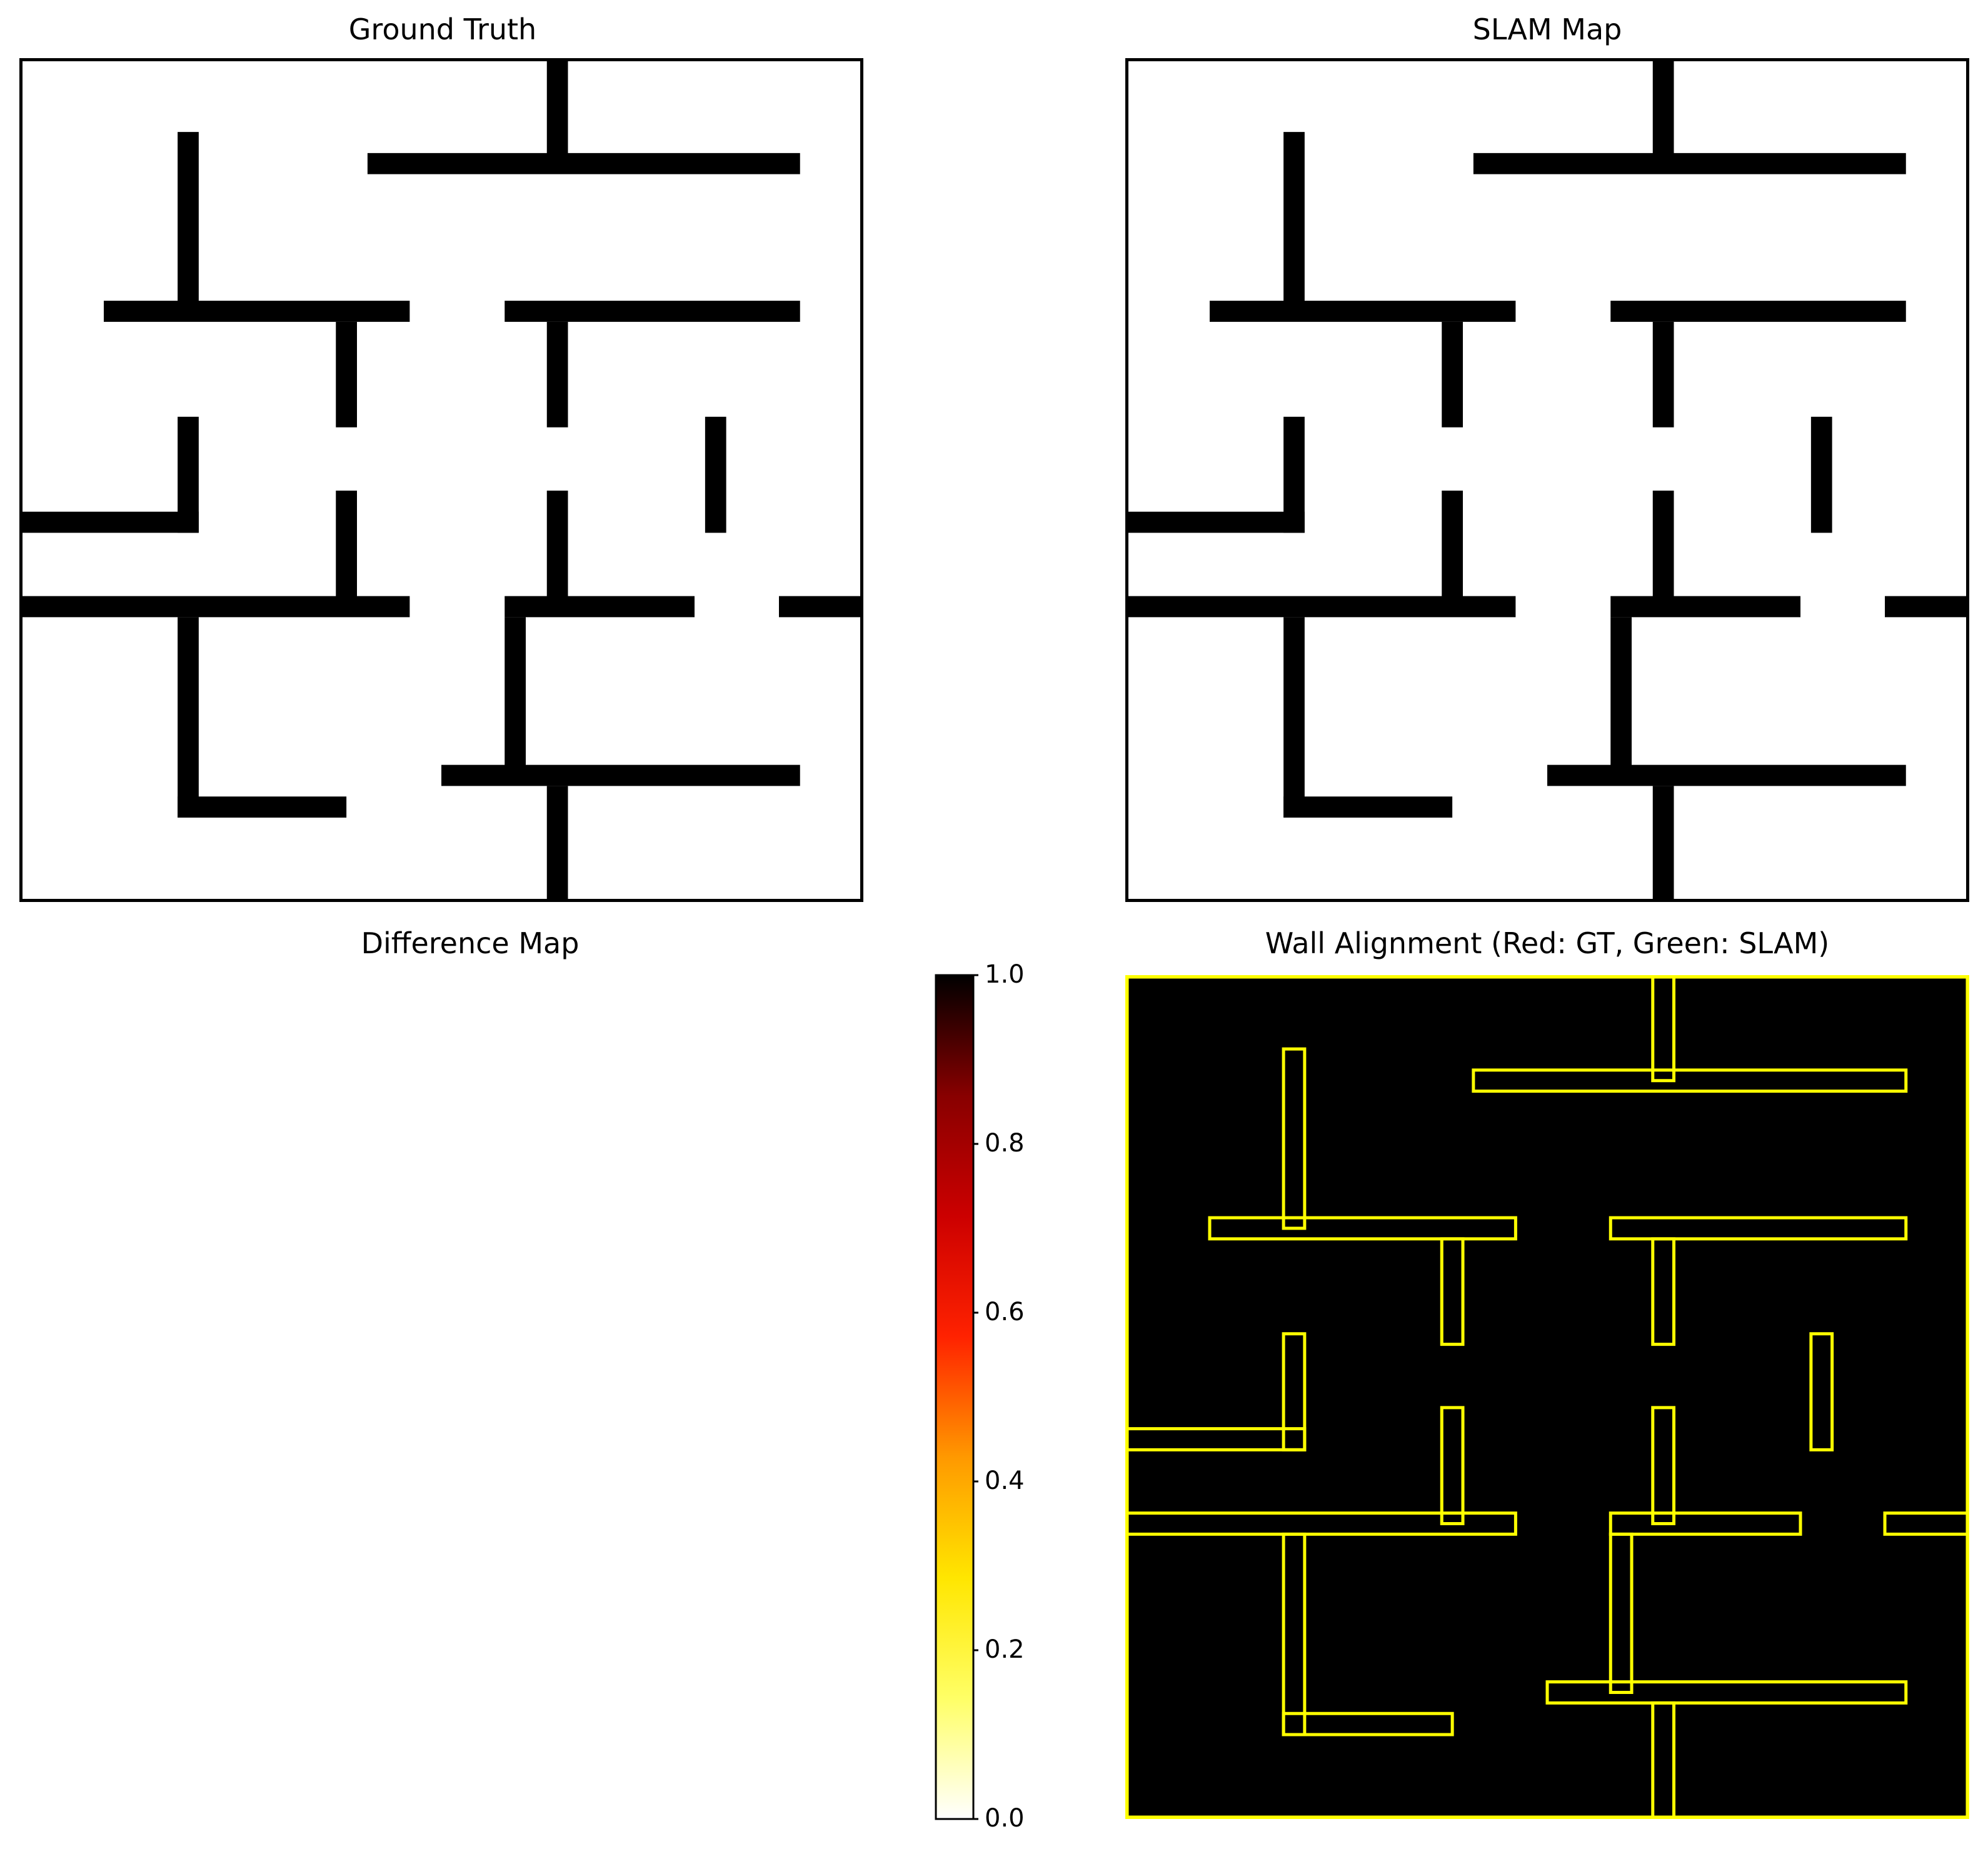 This screenshot has height=1854, width=1988. I want to click on colorbar-body, so click(955, 1397).